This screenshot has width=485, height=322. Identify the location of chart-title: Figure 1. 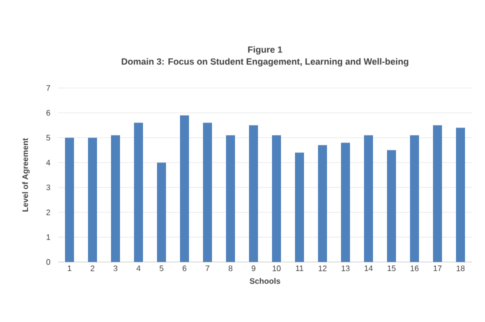
(265, 50).